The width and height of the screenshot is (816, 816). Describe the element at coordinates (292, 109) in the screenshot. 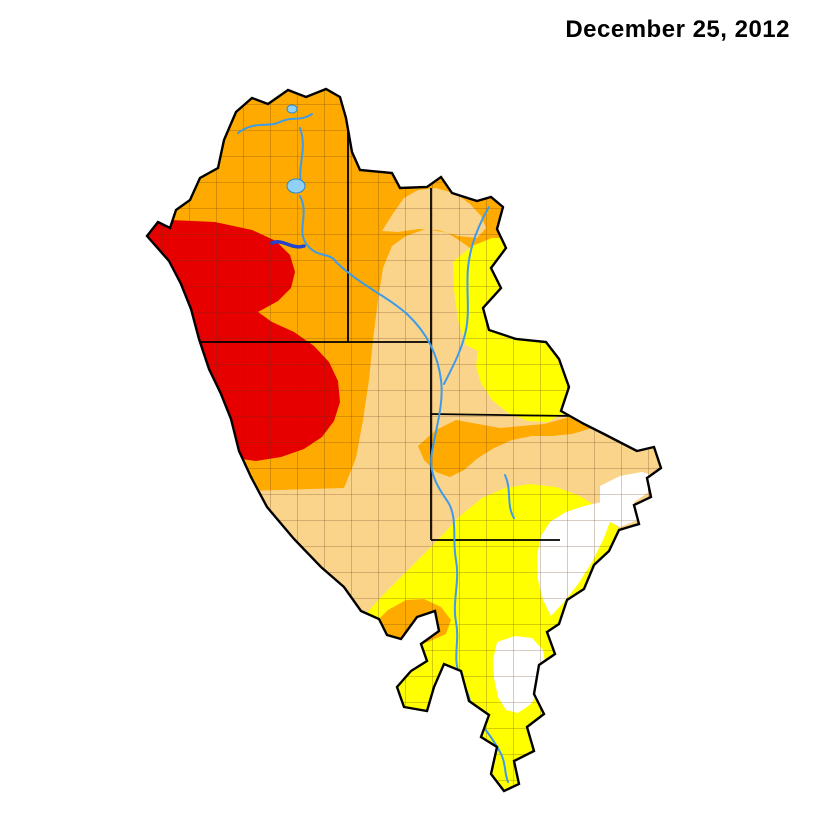

I see `lake-north` at that location.